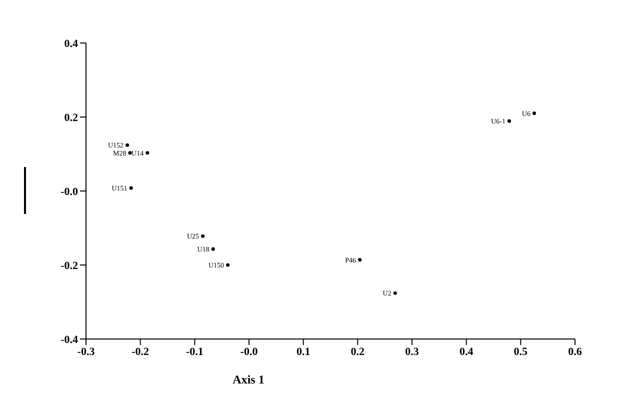  Describe the element at coordinates (141, 352) in the screenshot. I see `x-tick-label: -0.2` at that location.